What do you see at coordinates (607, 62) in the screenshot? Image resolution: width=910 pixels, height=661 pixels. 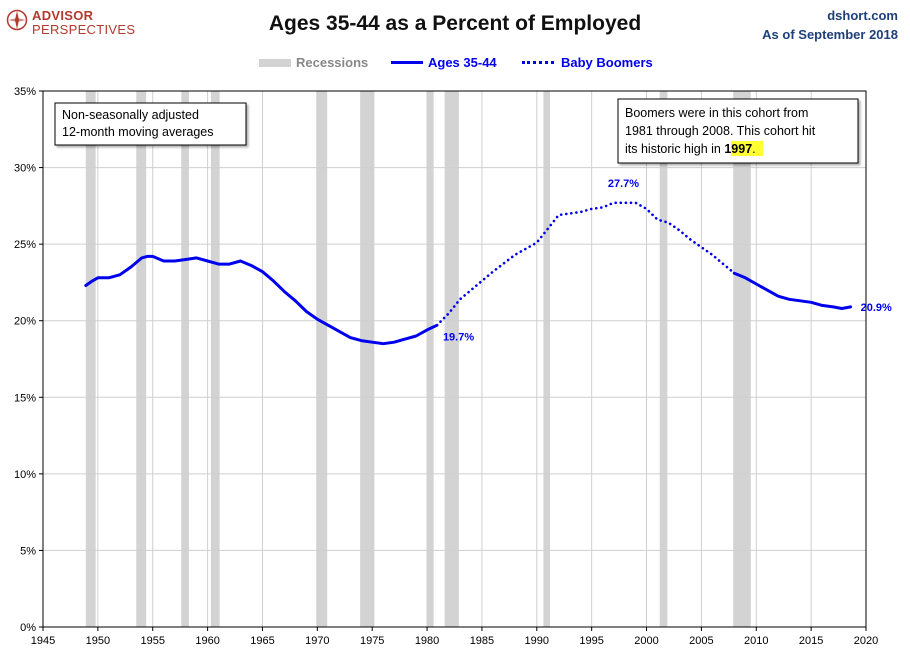 I see `legend-boomers-label: Baby Boomers` at bounding box center [607, 62].